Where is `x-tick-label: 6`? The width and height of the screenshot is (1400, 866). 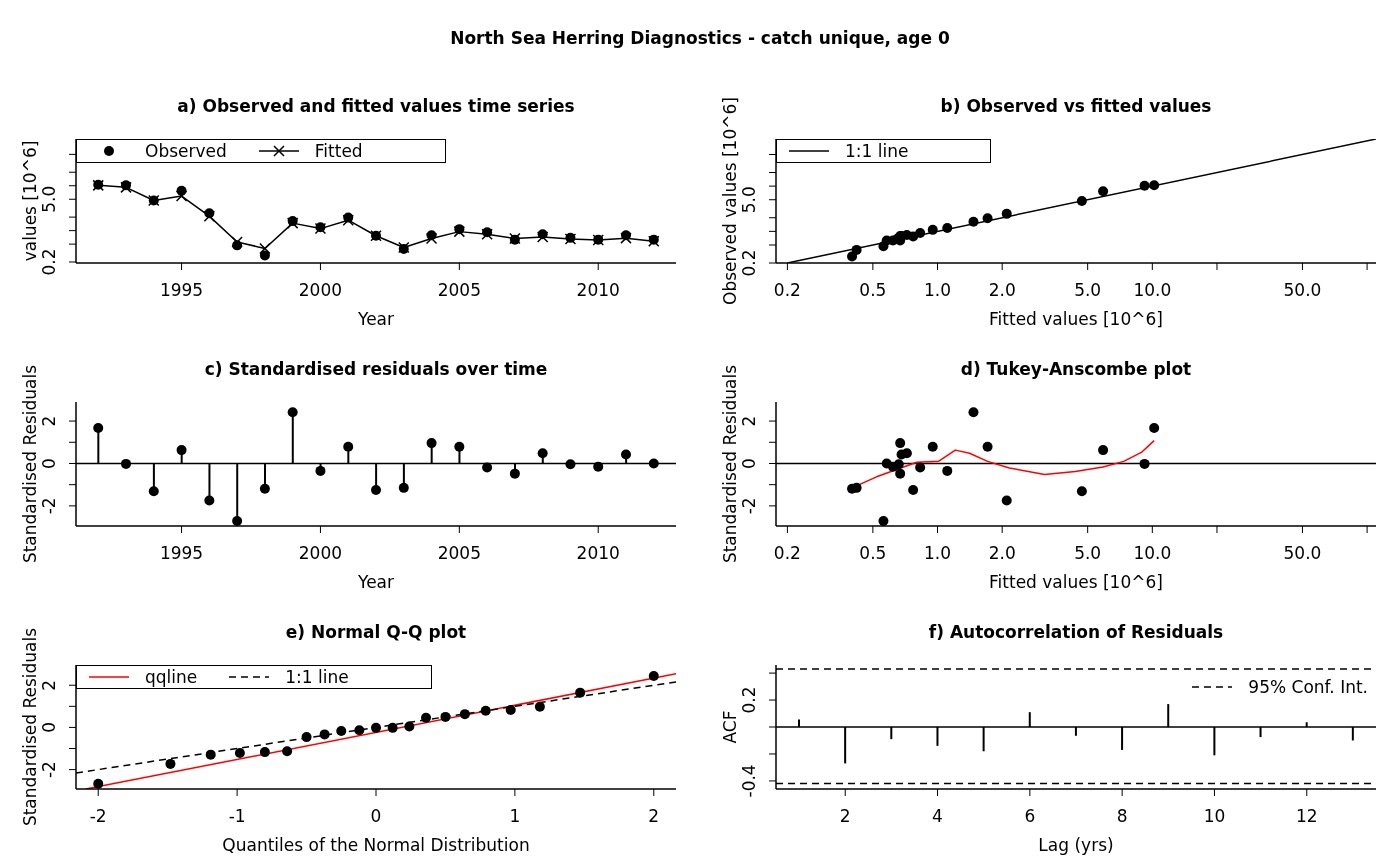
x-tick-label: 6 is located at coordinates (1030, 816).